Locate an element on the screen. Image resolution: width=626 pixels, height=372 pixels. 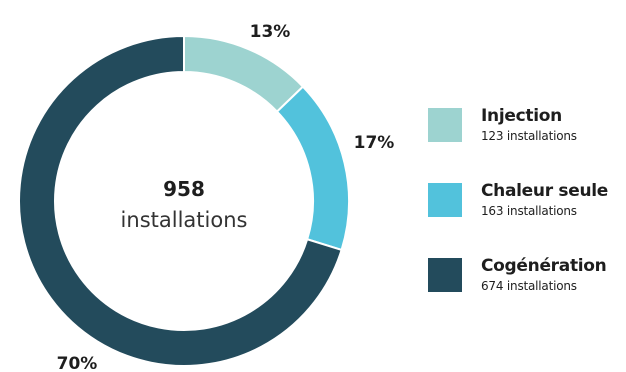
legend-item-injection: Injection 123 installations is located at coordinates (526, 125).